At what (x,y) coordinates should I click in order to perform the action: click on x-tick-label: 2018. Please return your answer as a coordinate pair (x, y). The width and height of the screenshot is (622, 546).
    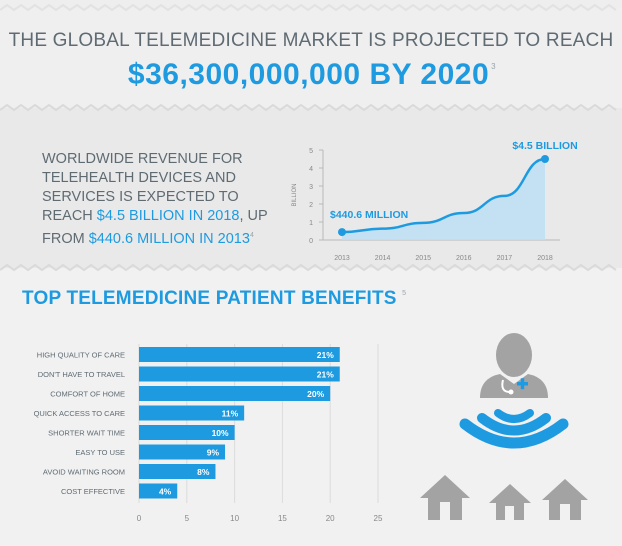
    Looking at the image, I should click on (545, 258).